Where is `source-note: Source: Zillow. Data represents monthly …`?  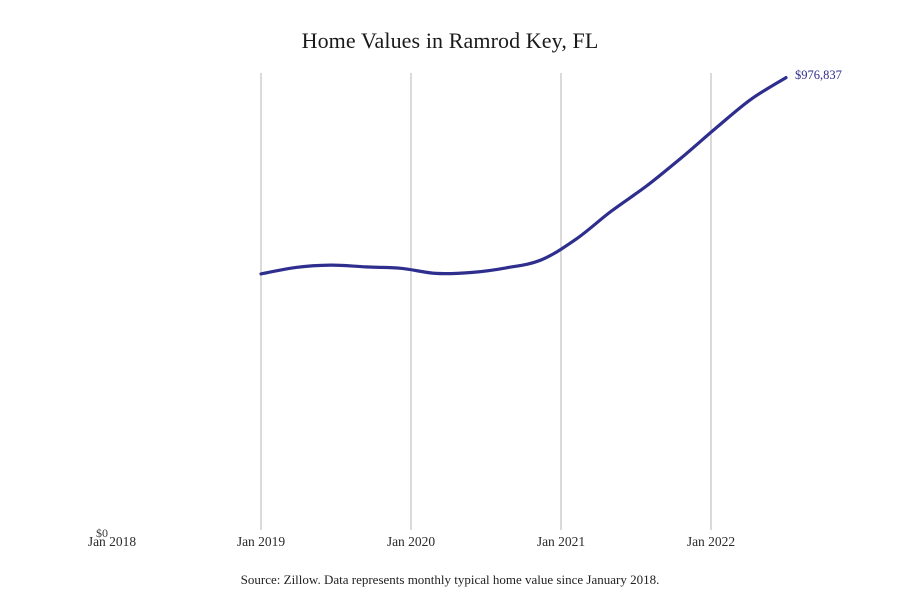
source-note: Source: Zillow. Data represents monthly … is located at coordinates (450, 579).